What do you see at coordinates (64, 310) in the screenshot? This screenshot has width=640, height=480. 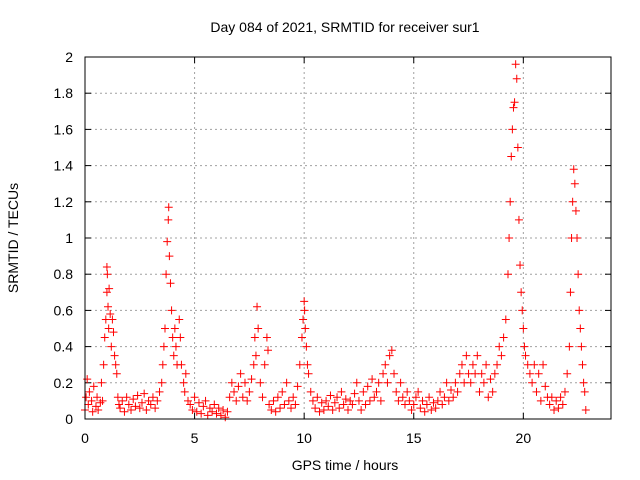 I see `y-tick-label: 0.6` at bounding box center [64, 310].